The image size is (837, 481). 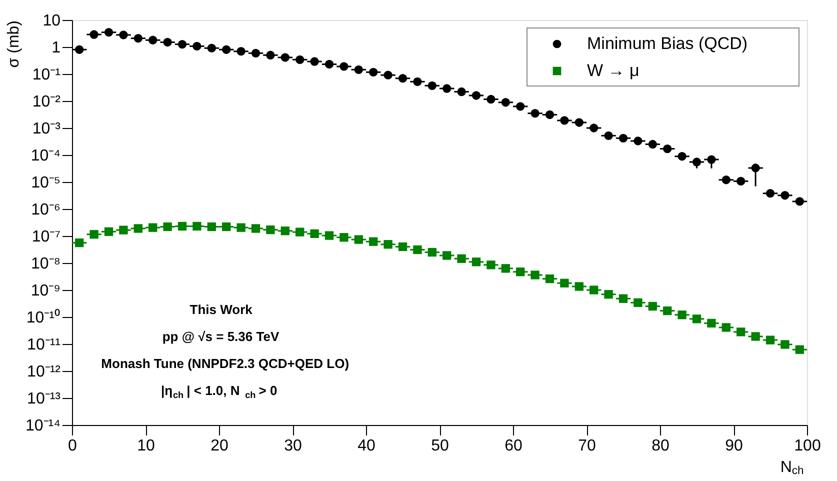 I want to click on annotation: Monash Tune (NNPDF2.3 QCD+QED LO), so click(x=225, y=363).